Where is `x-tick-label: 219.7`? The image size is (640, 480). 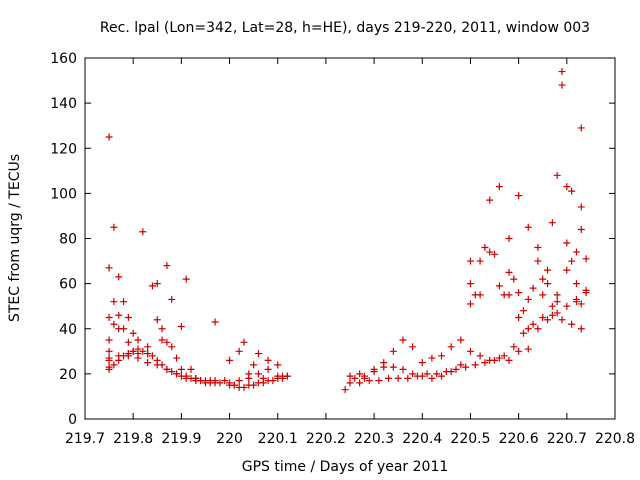
x-tick-label: 219.7 is located at coordinates (85, 439).